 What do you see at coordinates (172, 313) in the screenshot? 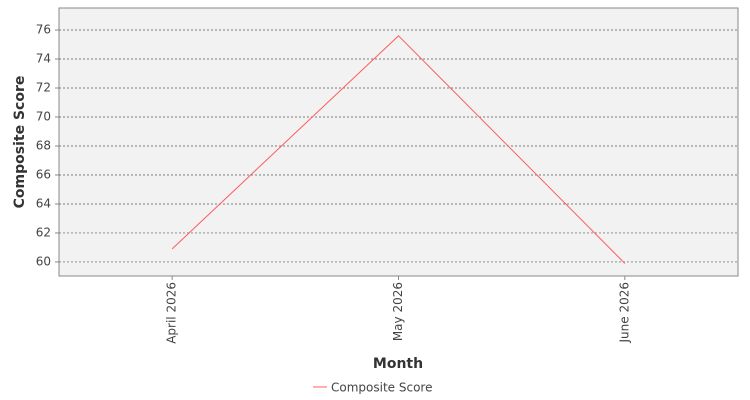
I see `x-tick-label: April 2026` at bounding box center [172, 313].